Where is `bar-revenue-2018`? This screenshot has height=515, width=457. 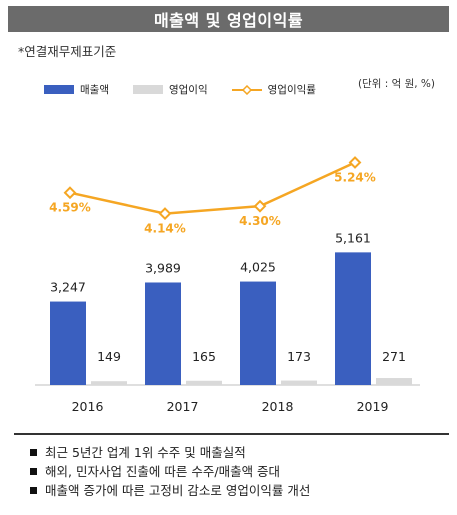
bar-revenue-2018 is located at coordinates (258, 333).